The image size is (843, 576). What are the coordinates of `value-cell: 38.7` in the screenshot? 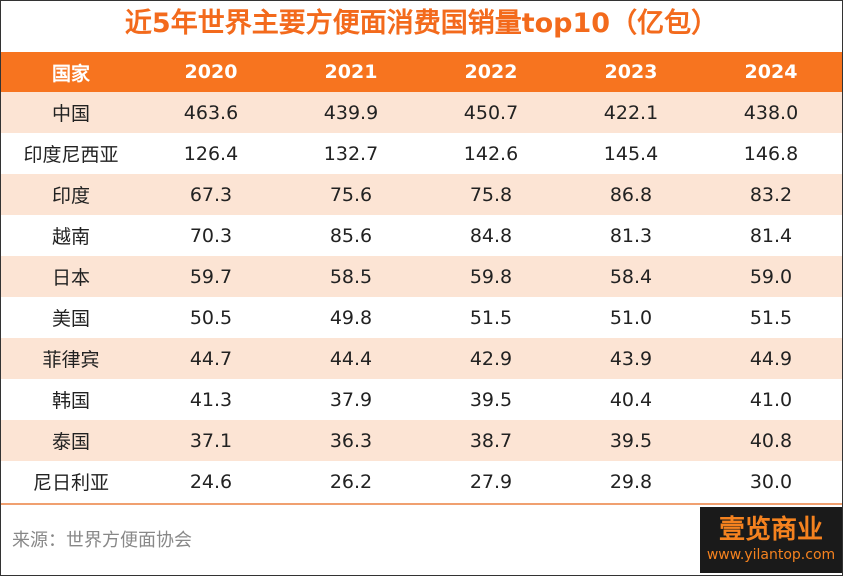 It's located at (491, 440).